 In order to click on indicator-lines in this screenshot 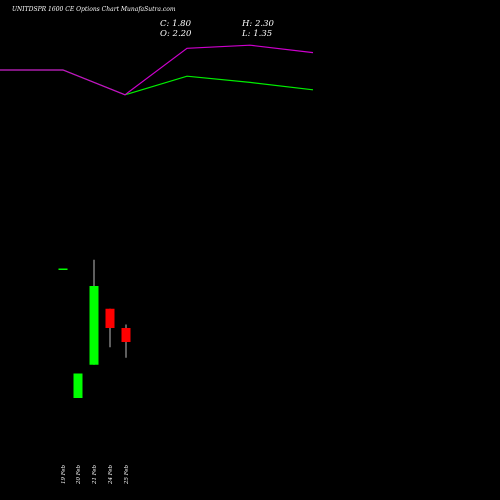, I will do `click(157, 70)`.